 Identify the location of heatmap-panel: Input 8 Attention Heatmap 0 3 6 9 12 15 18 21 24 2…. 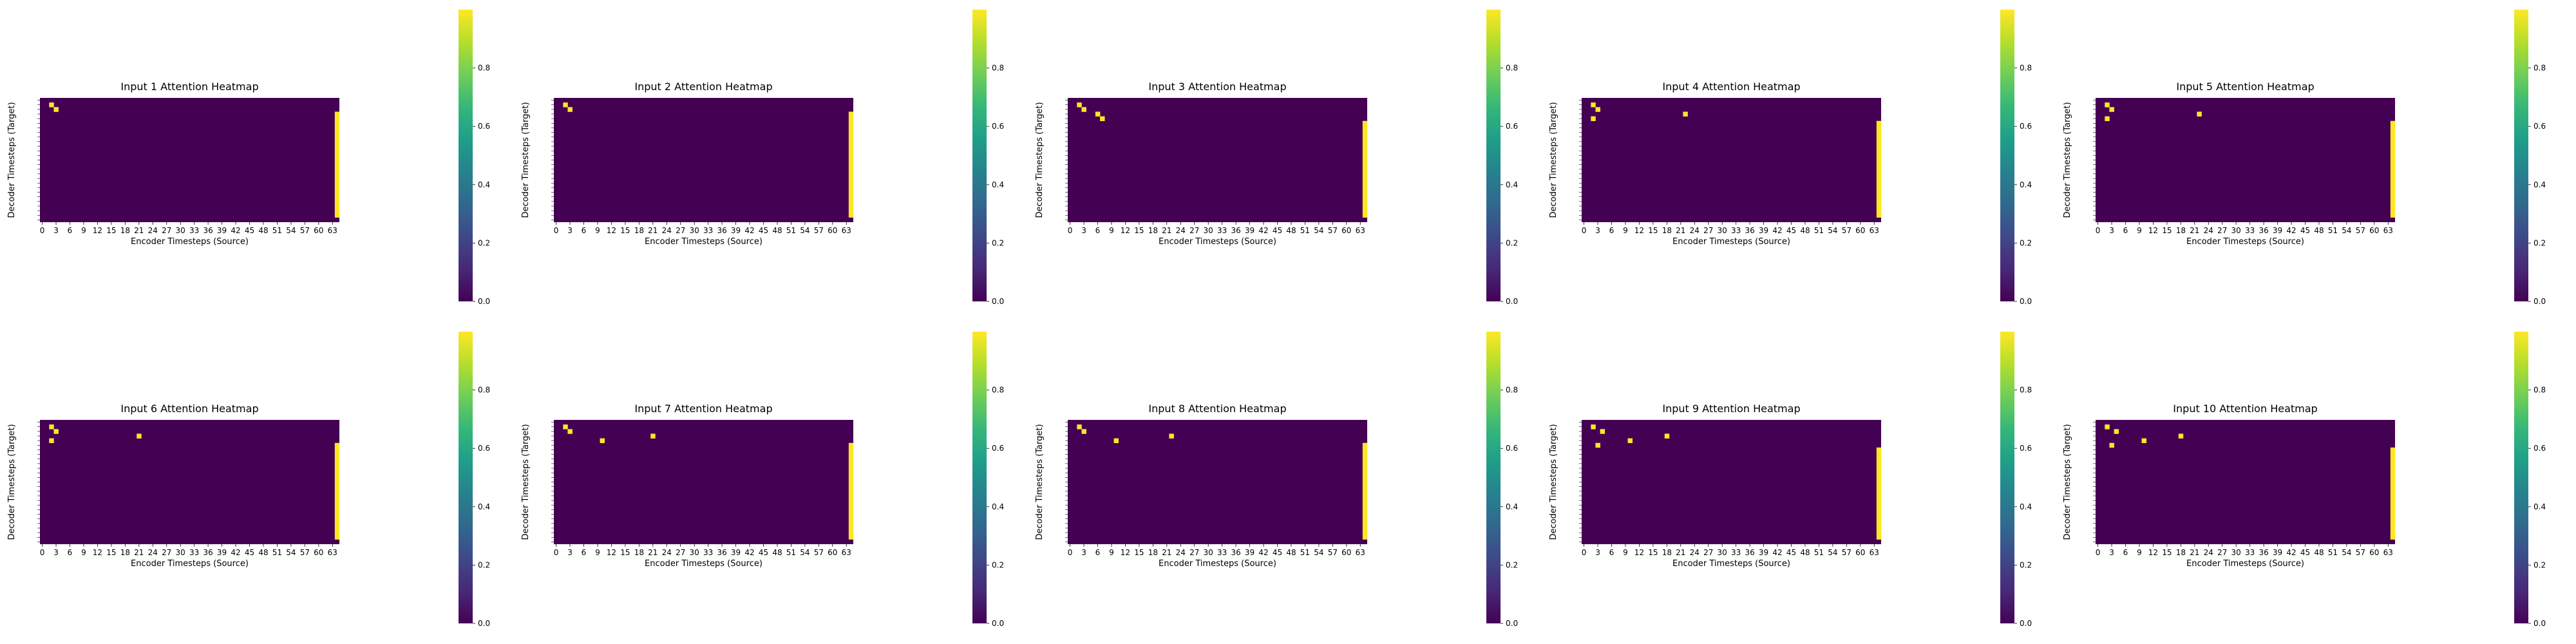
(1279, 477).